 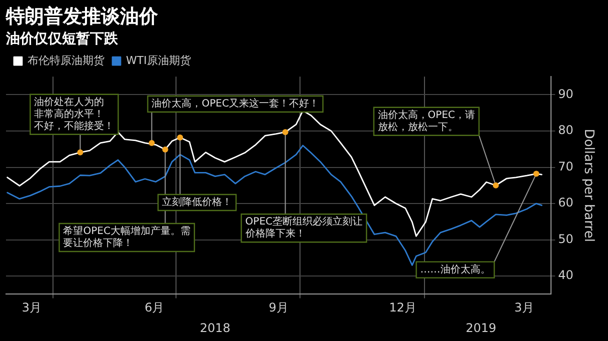 I want to click on y-tick-label: 40, so click(x=566, y=275).